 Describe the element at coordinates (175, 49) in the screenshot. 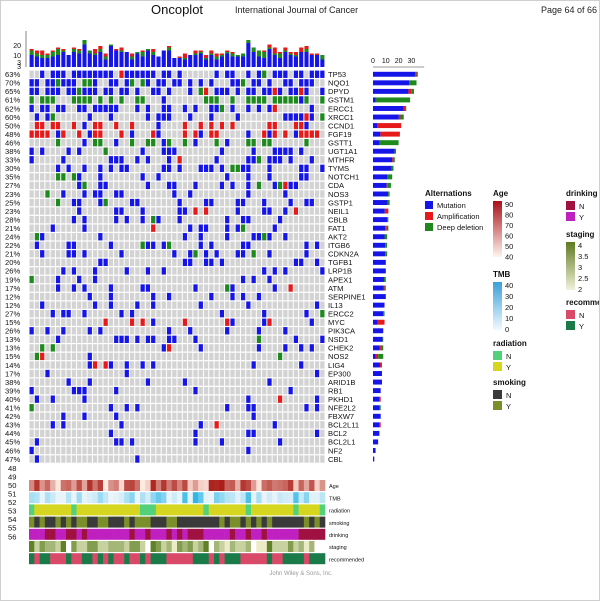

I see `top-bar-chart` at that location.